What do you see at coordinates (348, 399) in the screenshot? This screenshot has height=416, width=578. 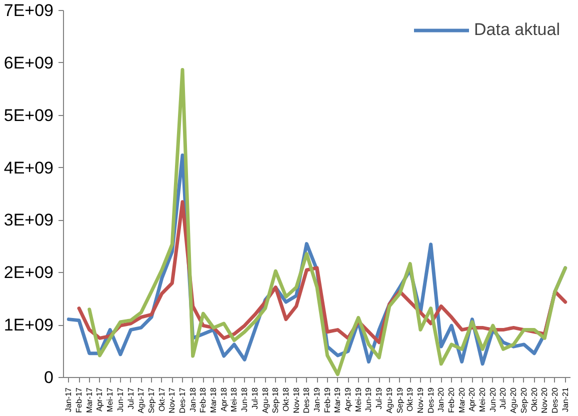 I see `x-tick-label: Apr-19` at bounding box center [348, 399].